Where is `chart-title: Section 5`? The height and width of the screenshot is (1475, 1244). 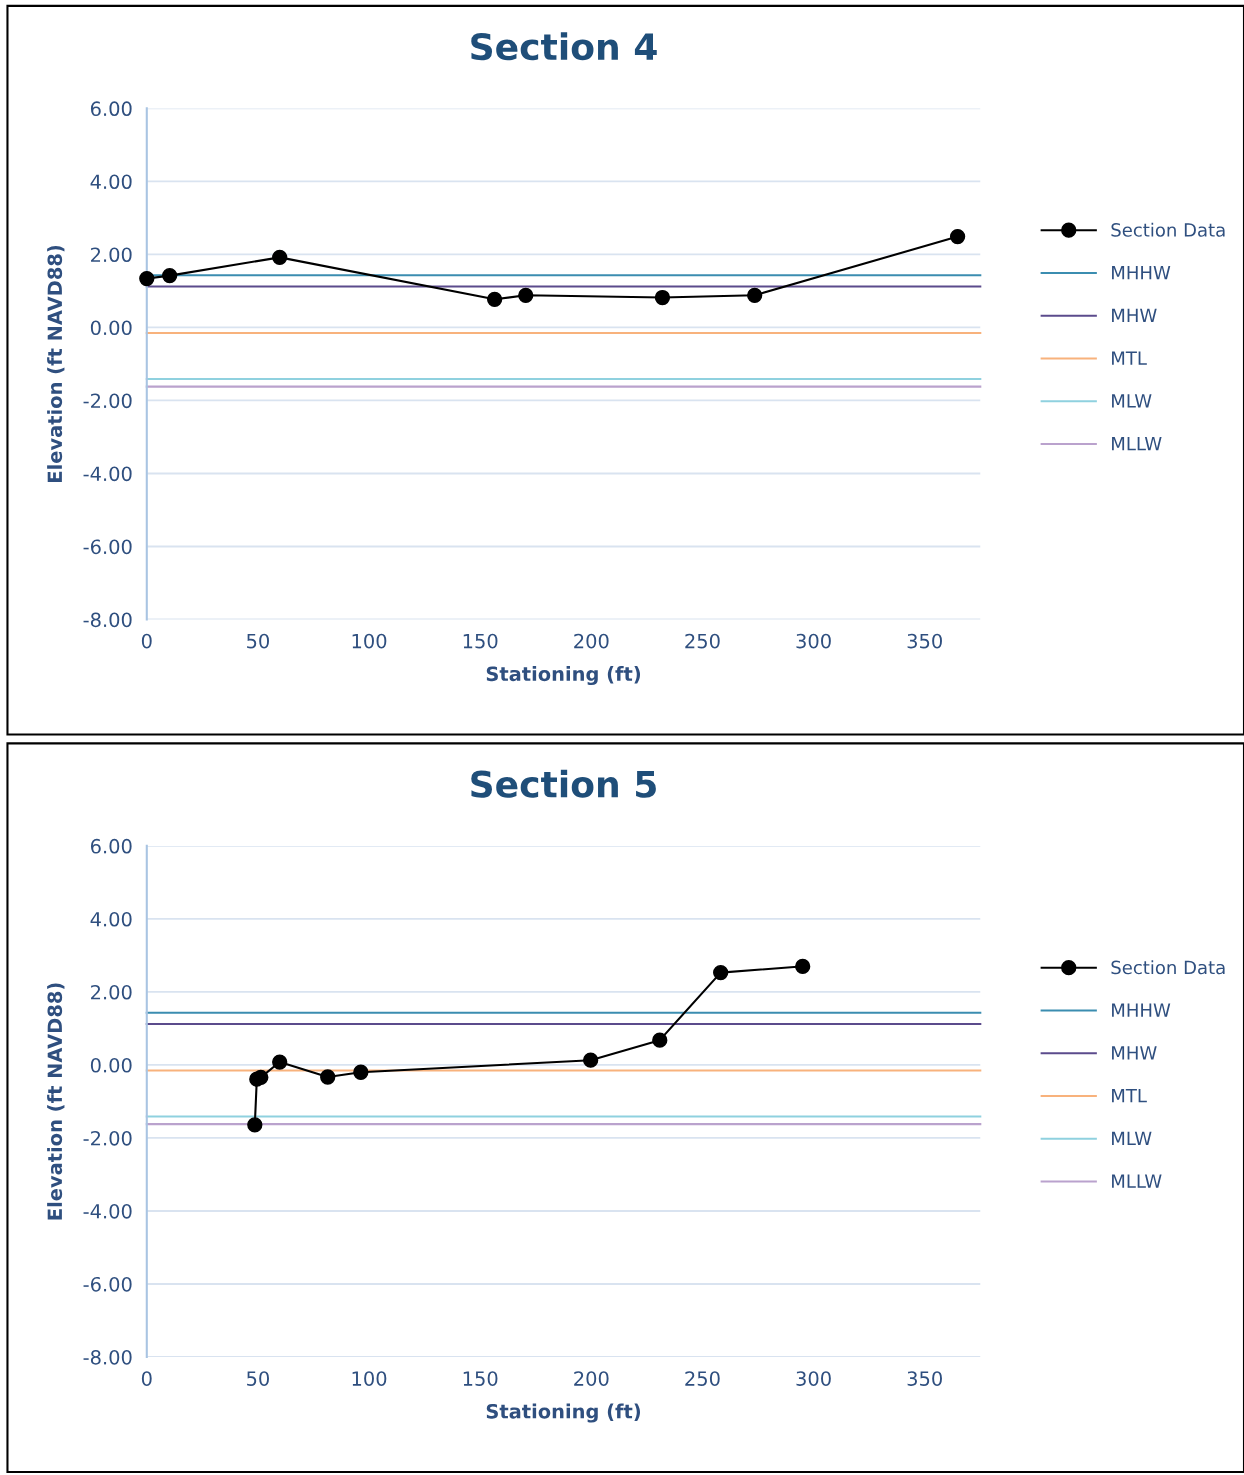
chart-title: Section 5 is located at coordinates (563, 783).